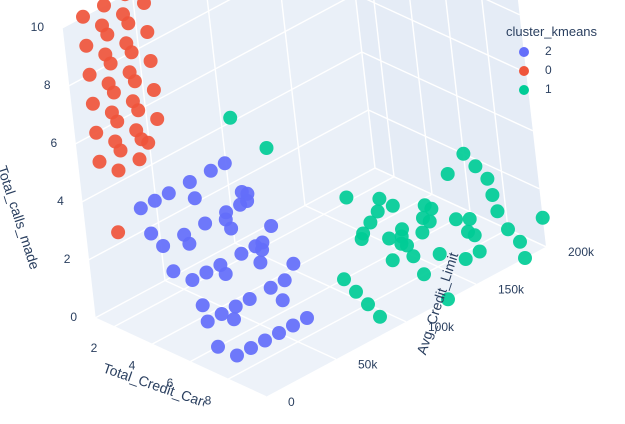  I want to click on legend-item-cluster-0: 0, so click(535, 70).